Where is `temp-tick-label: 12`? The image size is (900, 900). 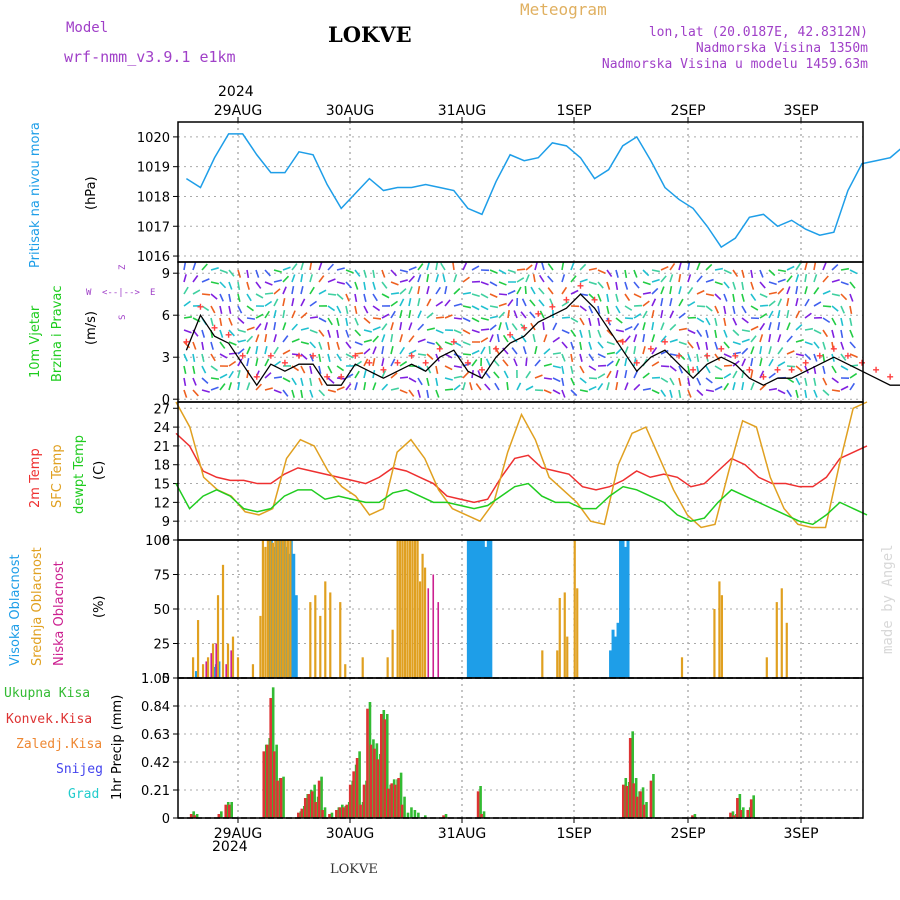 temp-tick-label: 12 is located at coordinates (161, 503).